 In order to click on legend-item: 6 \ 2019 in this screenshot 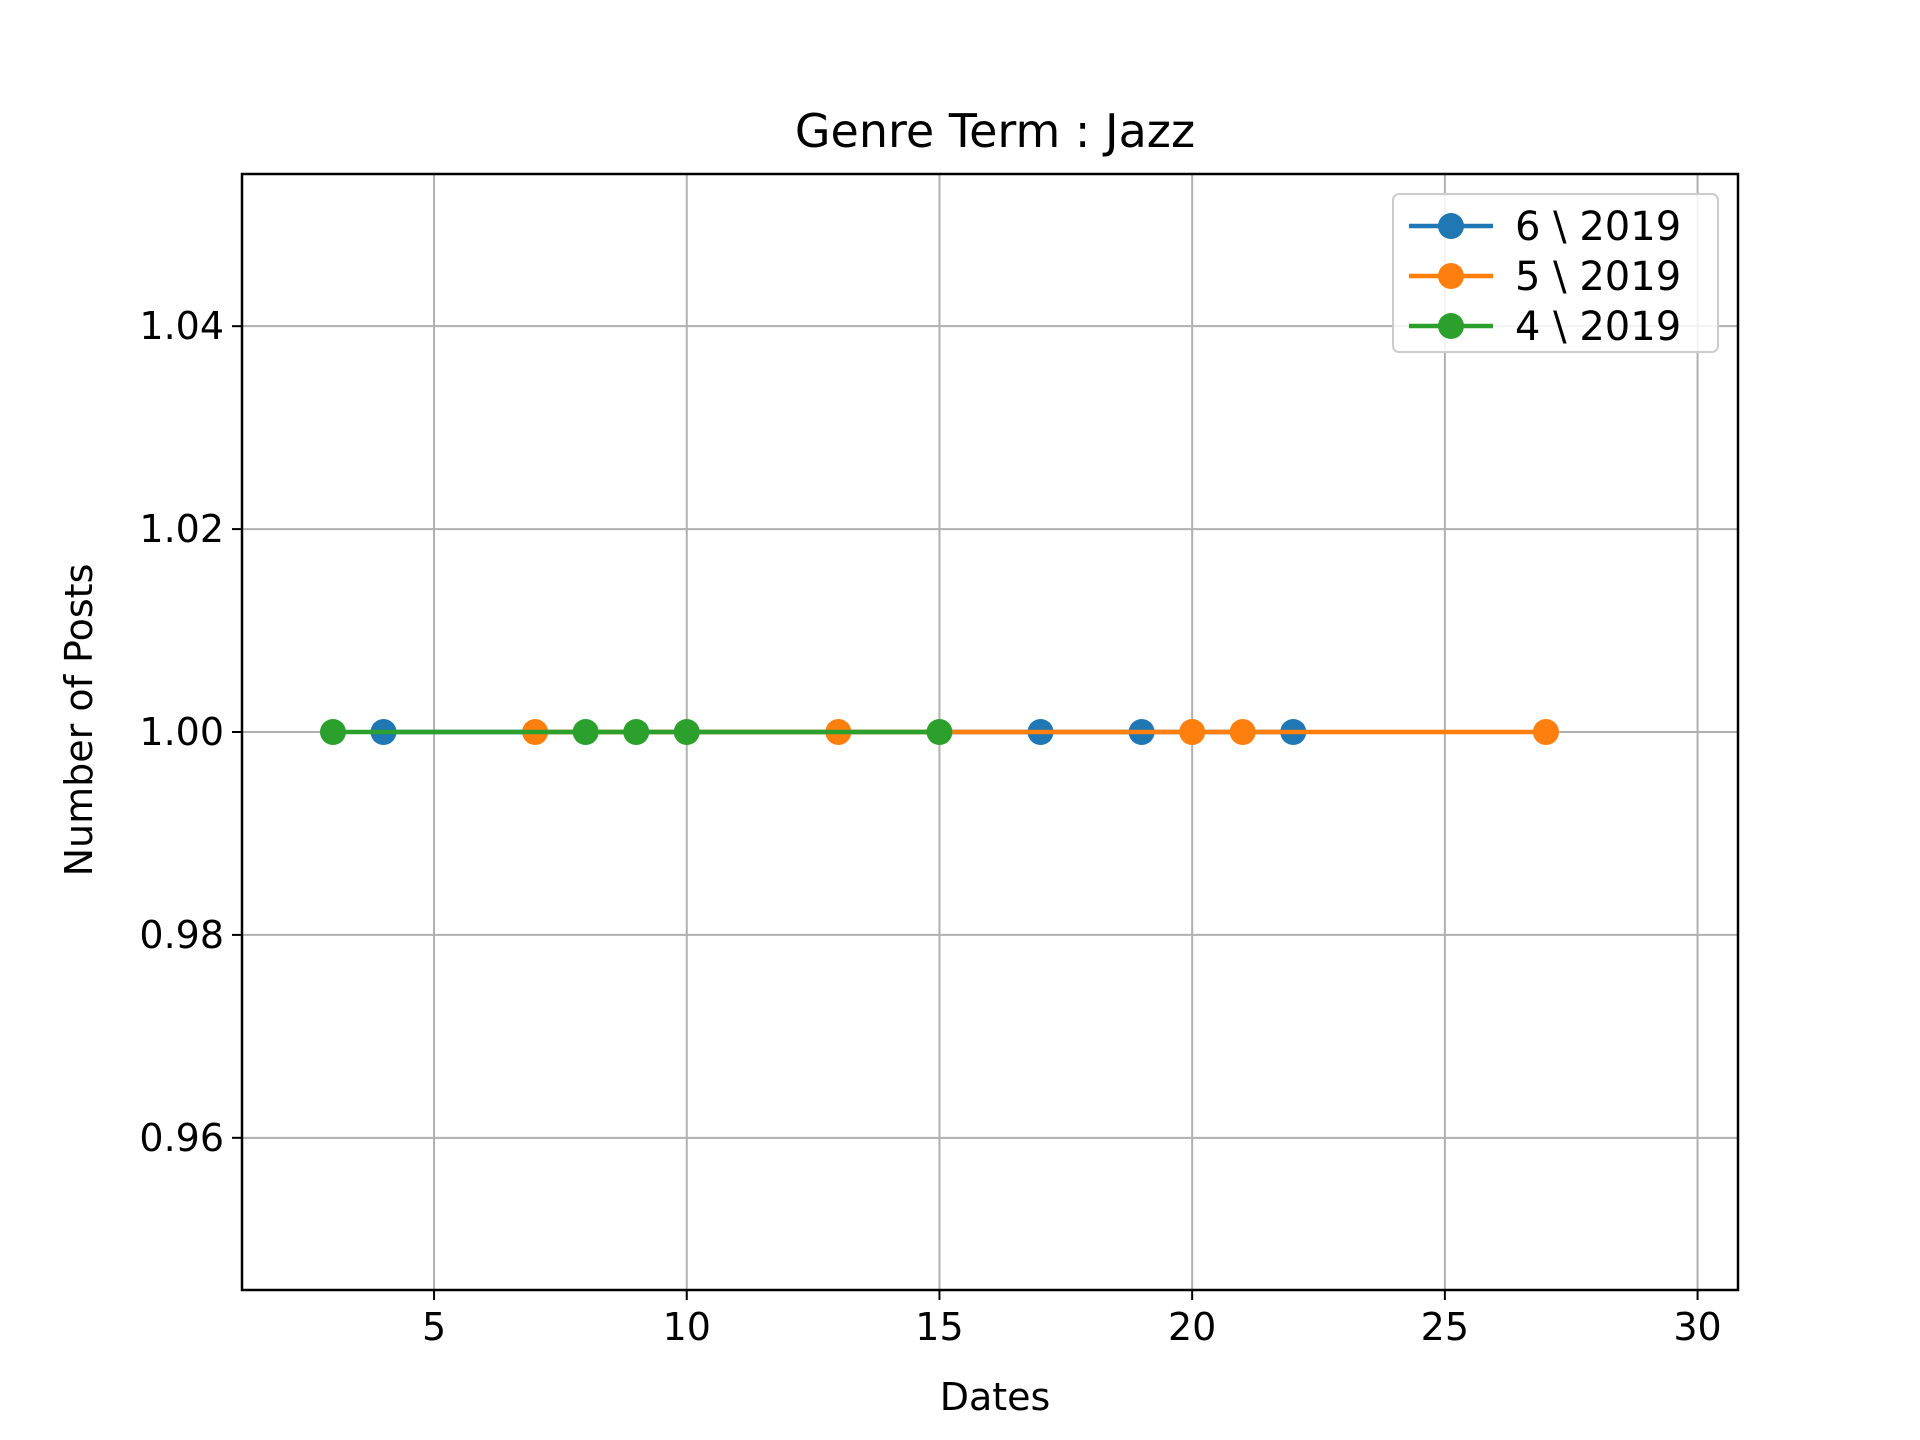, I will do `click(1545, 227)`.